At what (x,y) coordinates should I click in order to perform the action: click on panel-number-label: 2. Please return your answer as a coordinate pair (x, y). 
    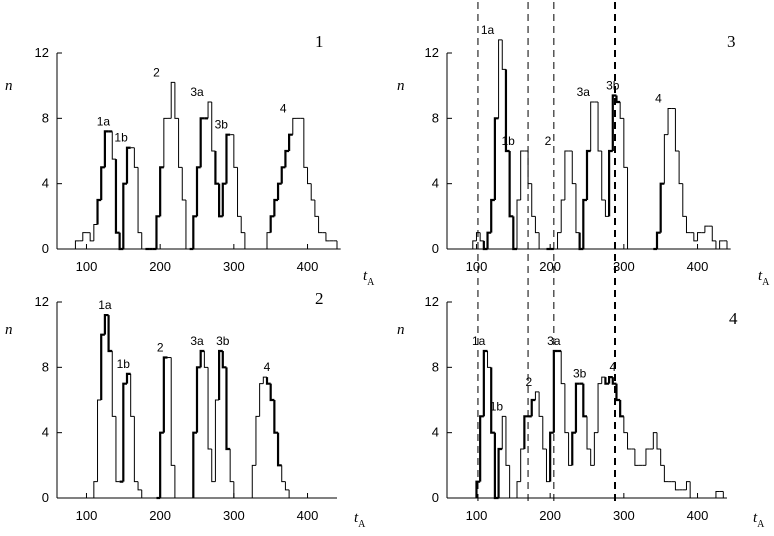
    Looking at the image, I should click on (319, 298).